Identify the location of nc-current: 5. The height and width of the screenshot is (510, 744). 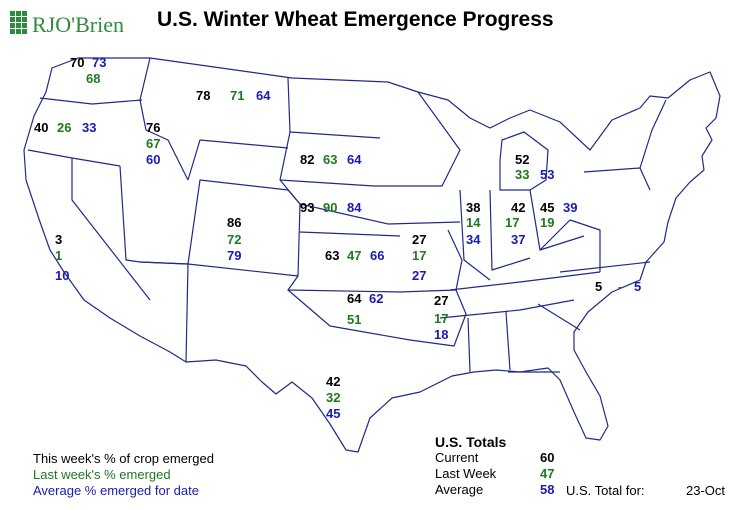
(599, 286).